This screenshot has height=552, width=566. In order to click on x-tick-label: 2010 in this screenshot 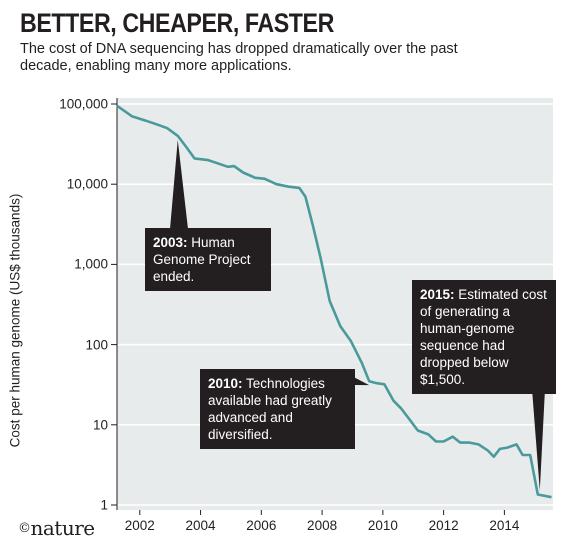, I will do `click(382, 525)`.